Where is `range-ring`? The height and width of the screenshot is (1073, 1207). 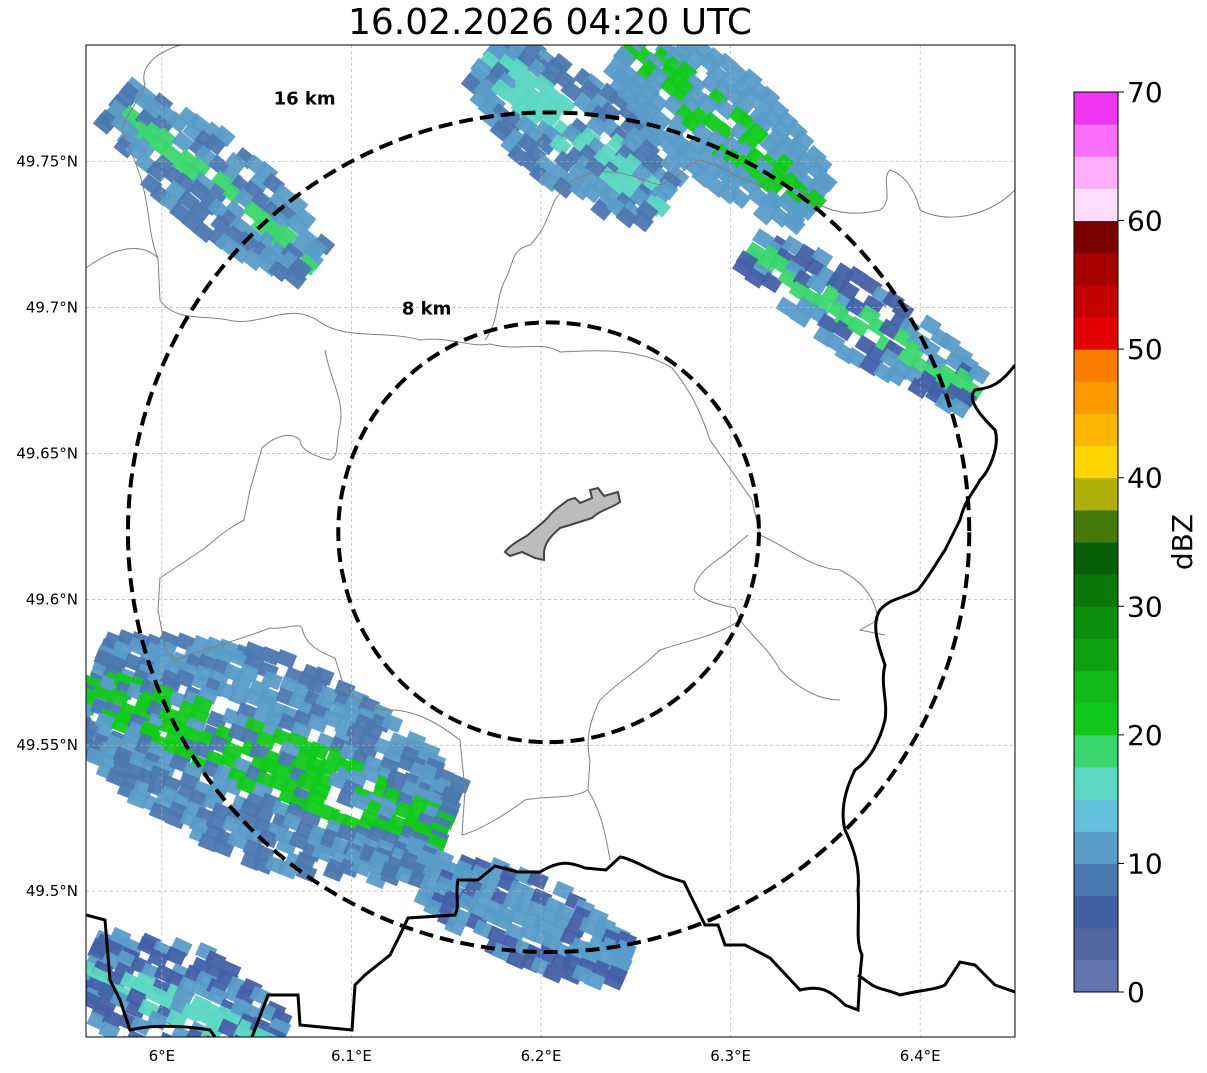
range-ring is located at coordinates (548, 532).